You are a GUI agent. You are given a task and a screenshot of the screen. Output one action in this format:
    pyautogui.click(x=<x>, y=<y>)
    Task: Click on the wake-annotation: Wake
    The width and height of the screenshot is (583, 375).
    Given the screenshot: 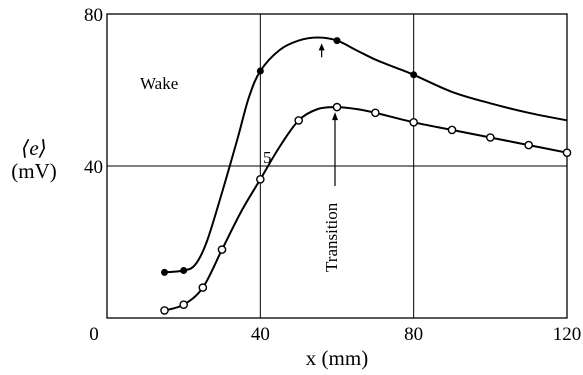 What is the action you would take?
    pyautogui.click(x=159, y=83)
    